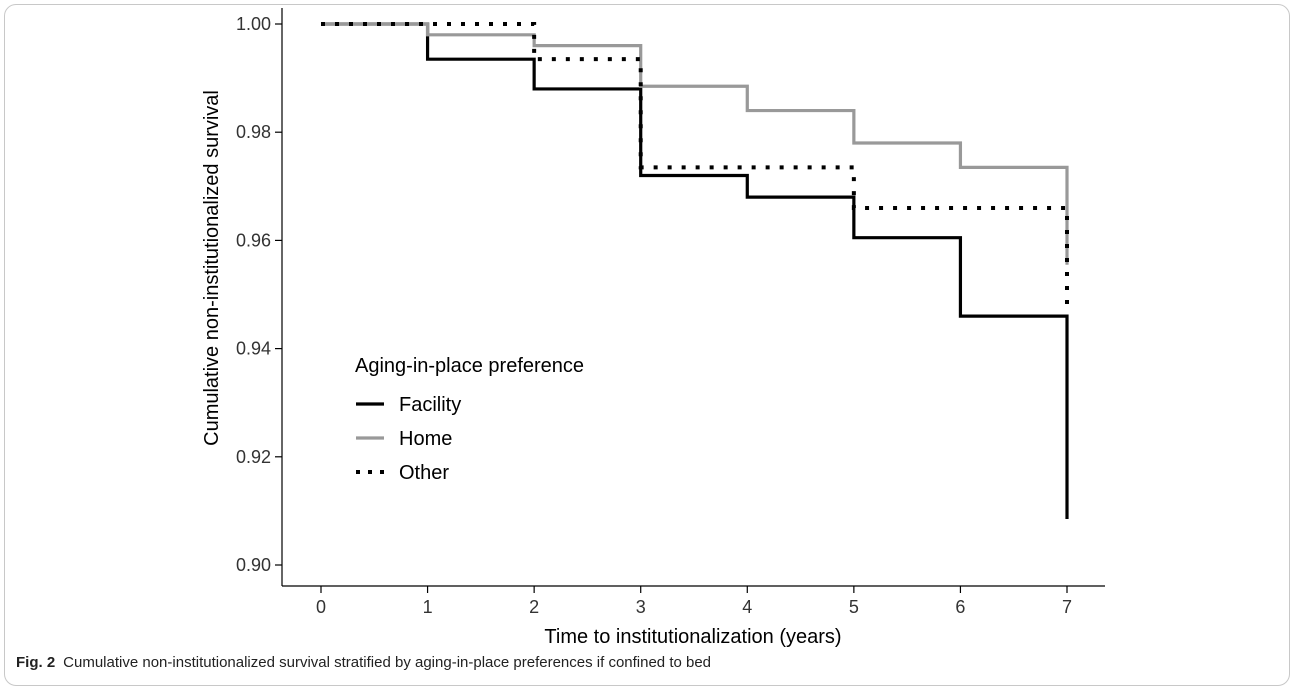 This screenshot has height=691, width=1296. I want to click on legend-label-home: Home, so click(425, 439).